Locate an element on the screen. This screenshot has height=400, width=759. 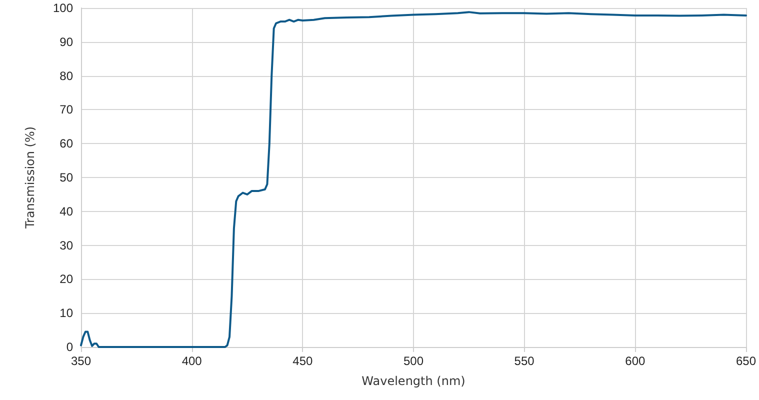
y-tick-label: 40 is located at coordinates (67, 211).